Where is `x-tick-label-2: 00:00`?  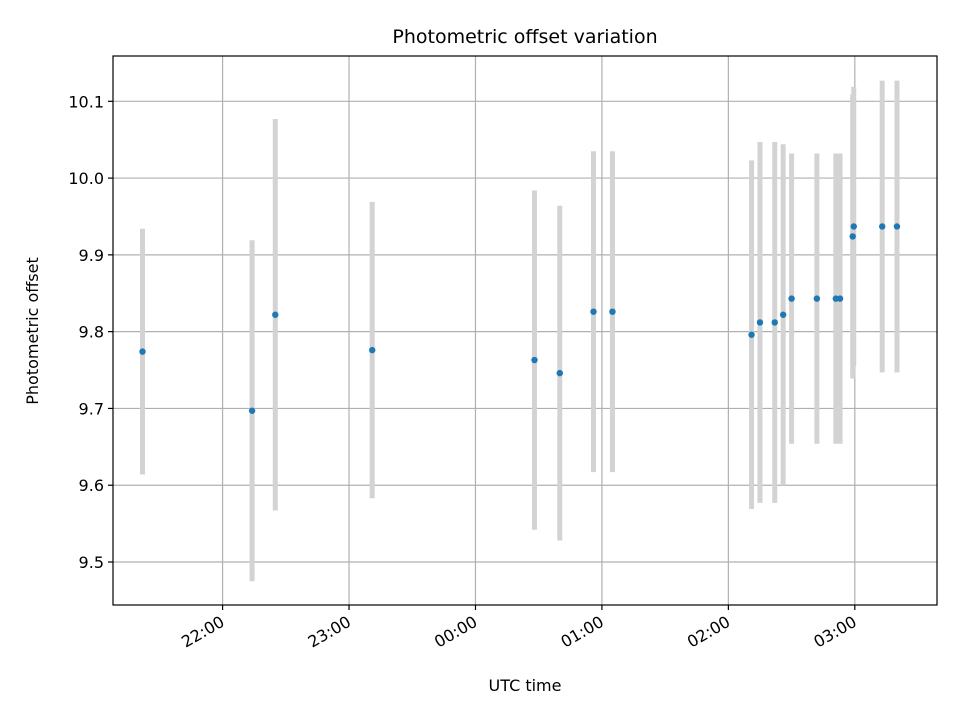 x-tick-label-2: 00:00 is located at coordinates (455, 632).